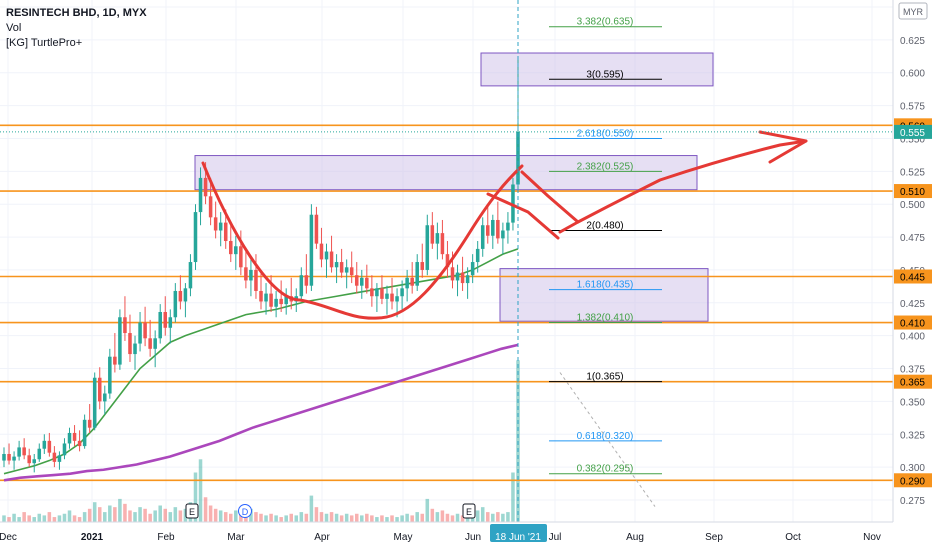 Image resolution: width=932 pixels, height=555 pixels. What do you see at coordinates (912, 324) in the screenshot?
I see `level-tag-label: 0.410` at bounding box center [912, 324].